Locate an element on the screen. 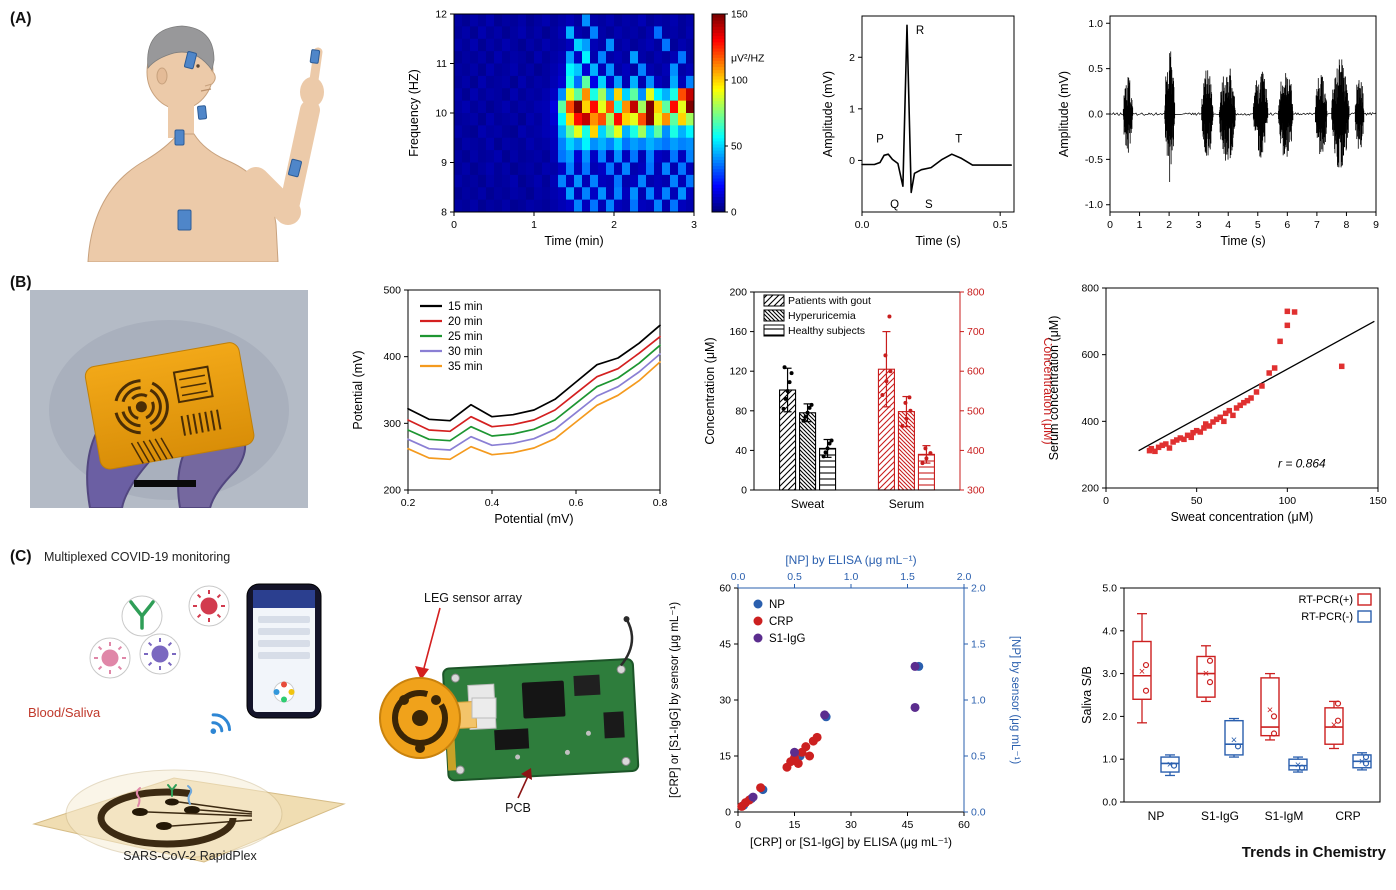  svg-text: 60 is located at coordinates (725, 589).